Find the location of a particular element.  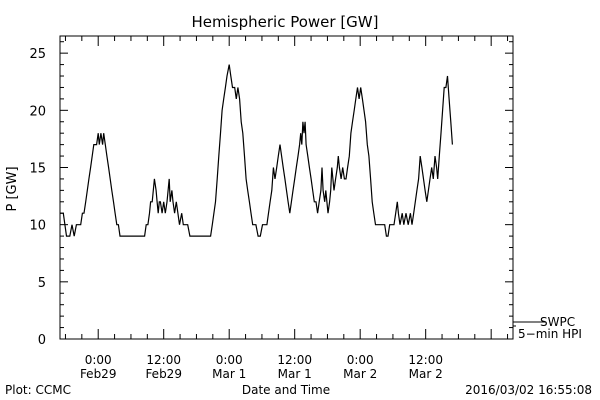

footer-plot-credit: Plot: CCMC is located at coordinates (38, 390).